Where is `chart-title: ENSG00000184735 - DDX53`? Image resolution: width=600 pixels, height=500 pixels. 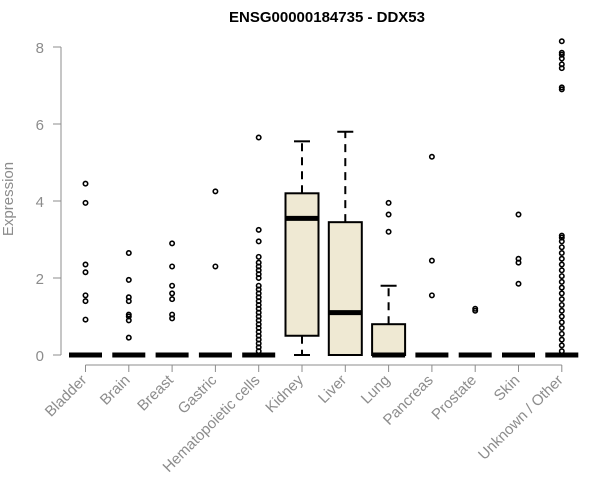
chart-title: ENSG00000184735 - DDX53 is located at coordinates (327, 17).